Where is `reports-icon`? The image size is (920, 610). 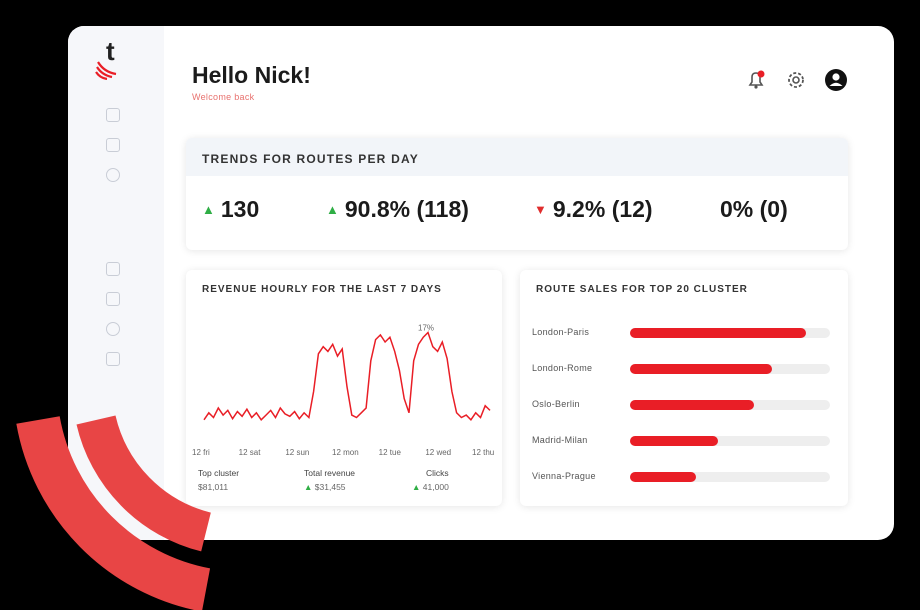 reports-icon is located at coordinates (113, 269).